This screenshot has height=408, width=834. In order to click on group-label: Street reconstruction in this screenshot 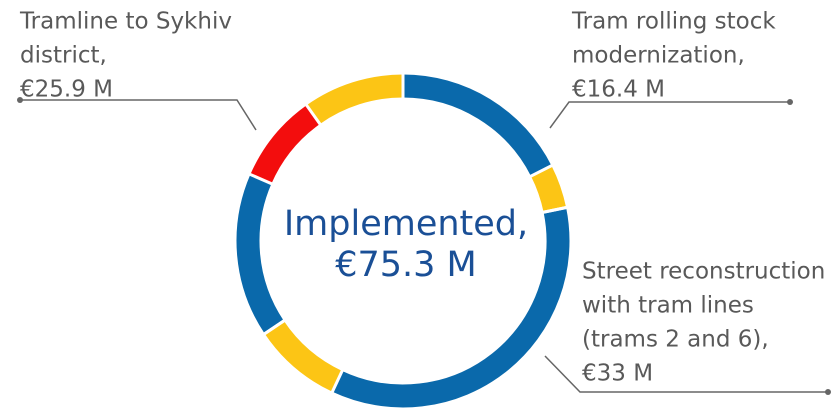, I will do `click(703, 272)`.